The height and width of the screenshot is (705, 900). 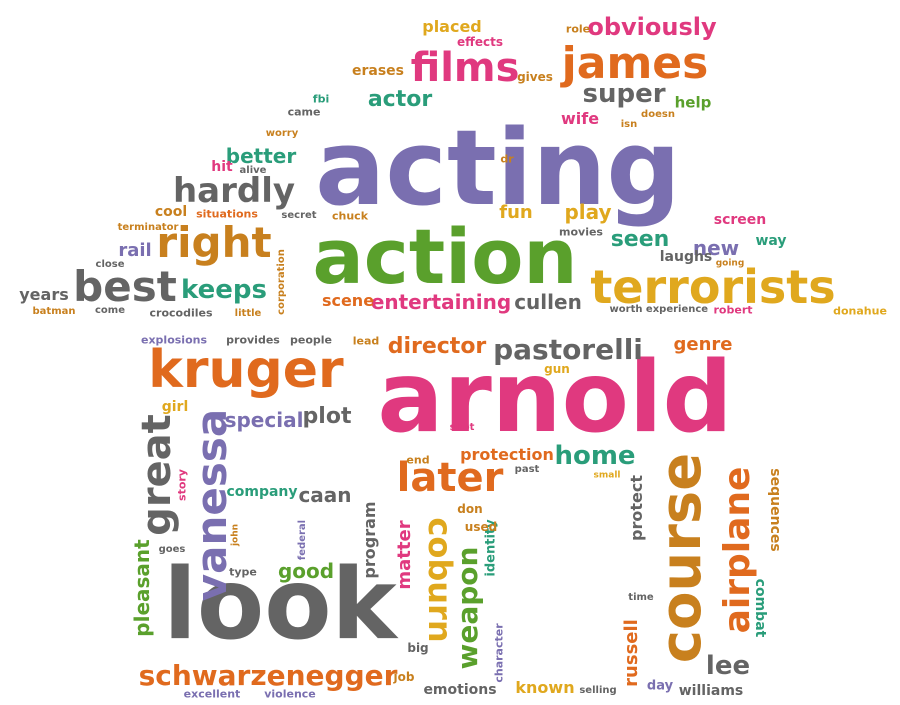 What do you see at coordinates (737, 550) in the screenshot?
I see `word-airplane: airplane` at bounding box center [737, 550].